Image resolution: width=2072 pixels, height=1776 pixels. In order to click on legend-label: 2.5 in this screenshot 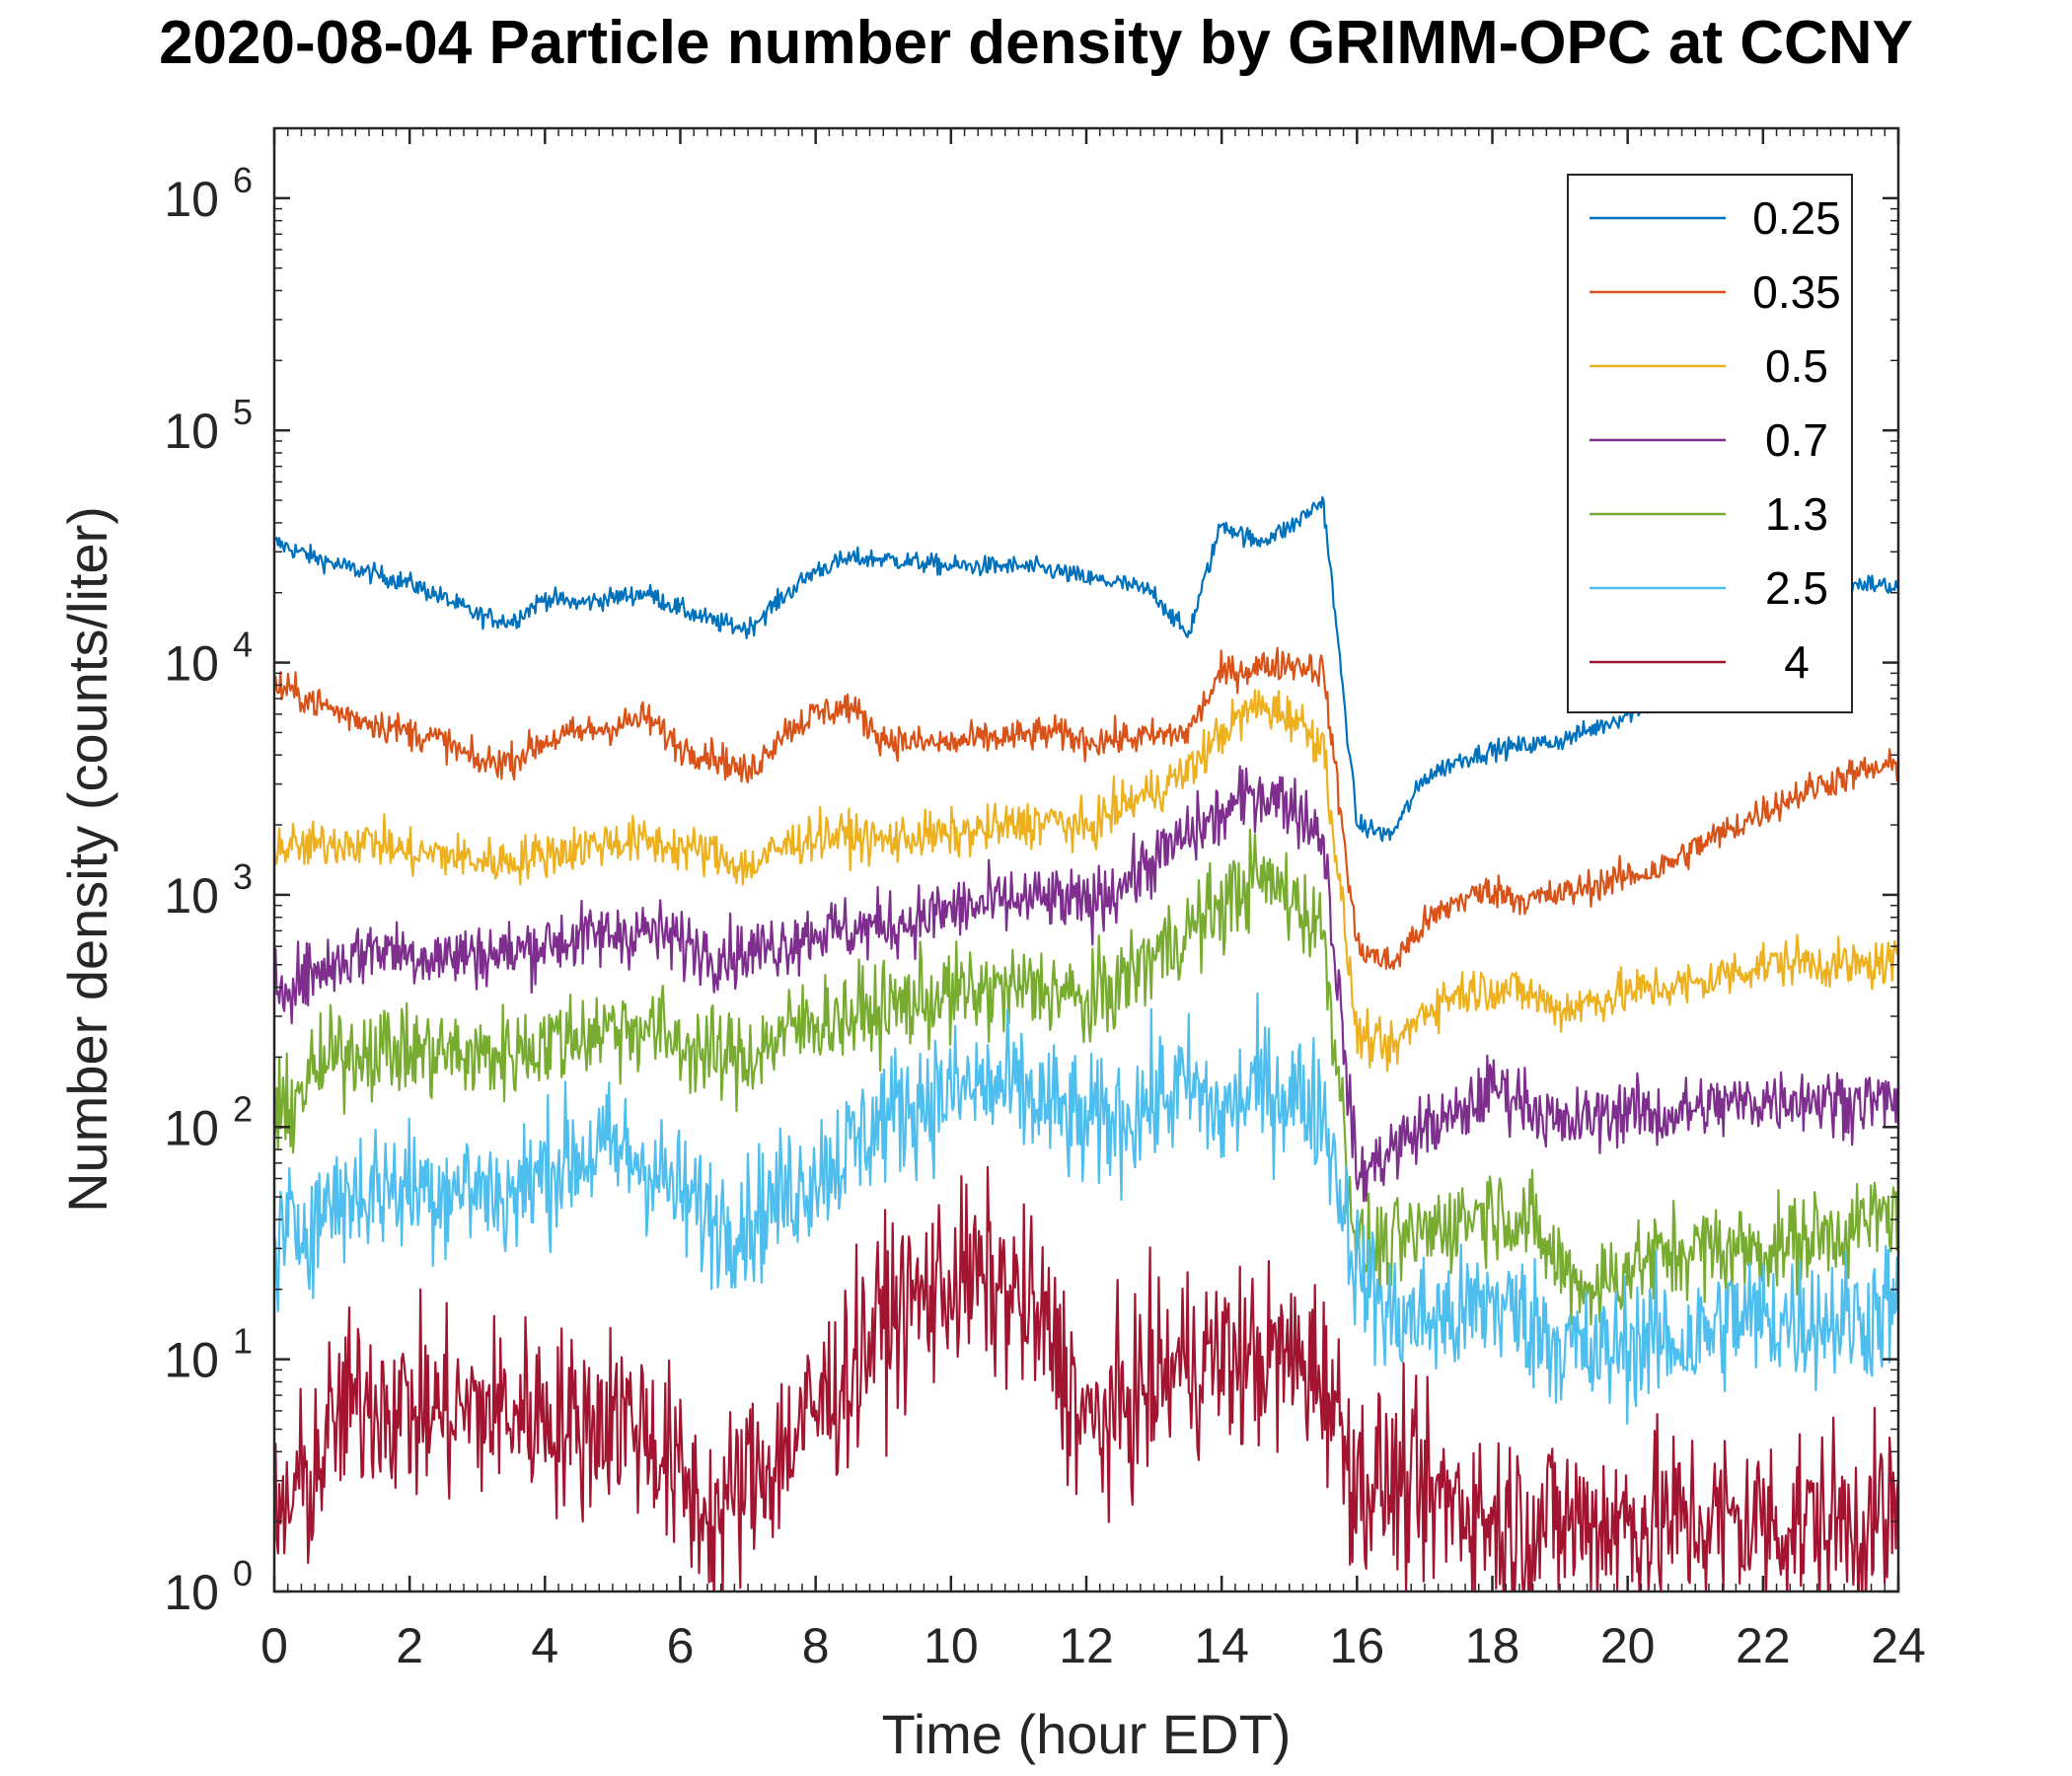, I will do `click(1796, 588)`.